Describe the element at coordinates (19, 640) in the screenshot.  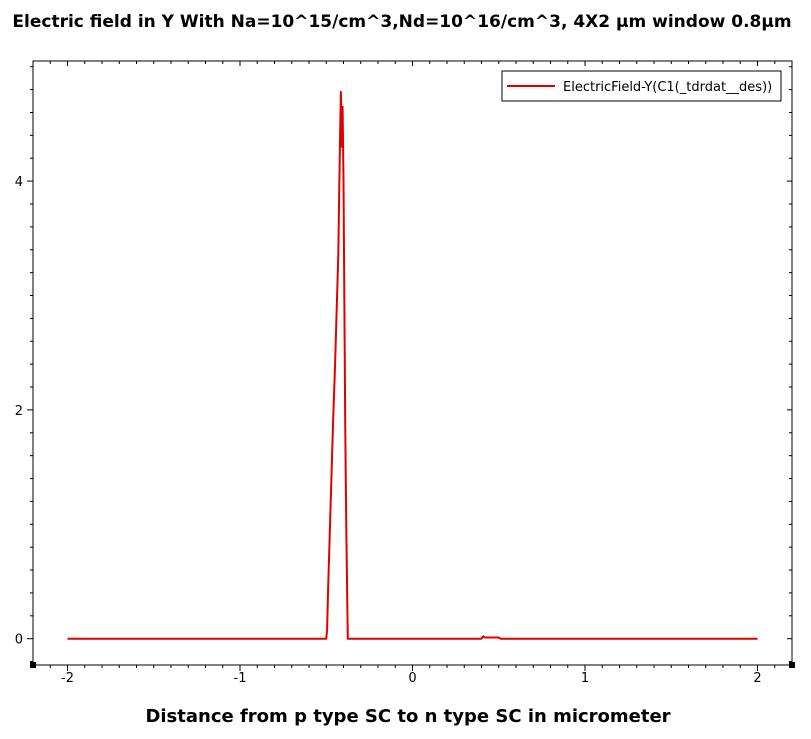
I see `y-tick-label: 0` at that location.